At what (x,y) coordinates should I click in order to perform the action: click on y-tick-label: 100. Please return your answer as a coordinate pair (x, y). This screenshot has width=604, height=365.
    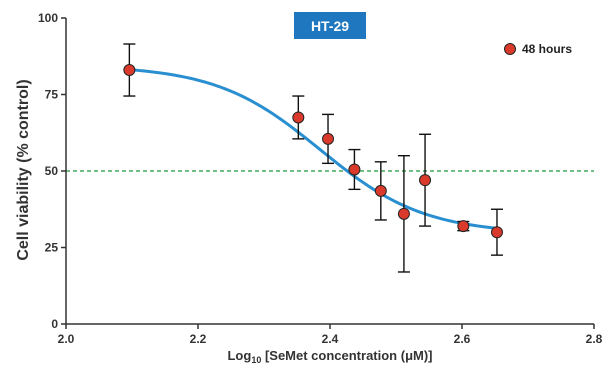
    Looking at the image, I should click on (48, 18).